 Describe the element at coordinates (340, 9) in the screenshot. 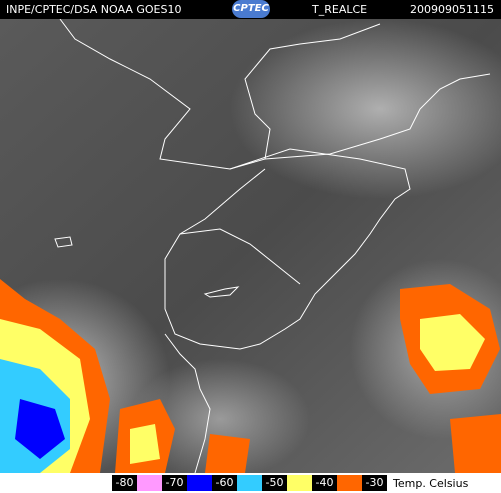

I see `product-text: T_REALCE` at that location.